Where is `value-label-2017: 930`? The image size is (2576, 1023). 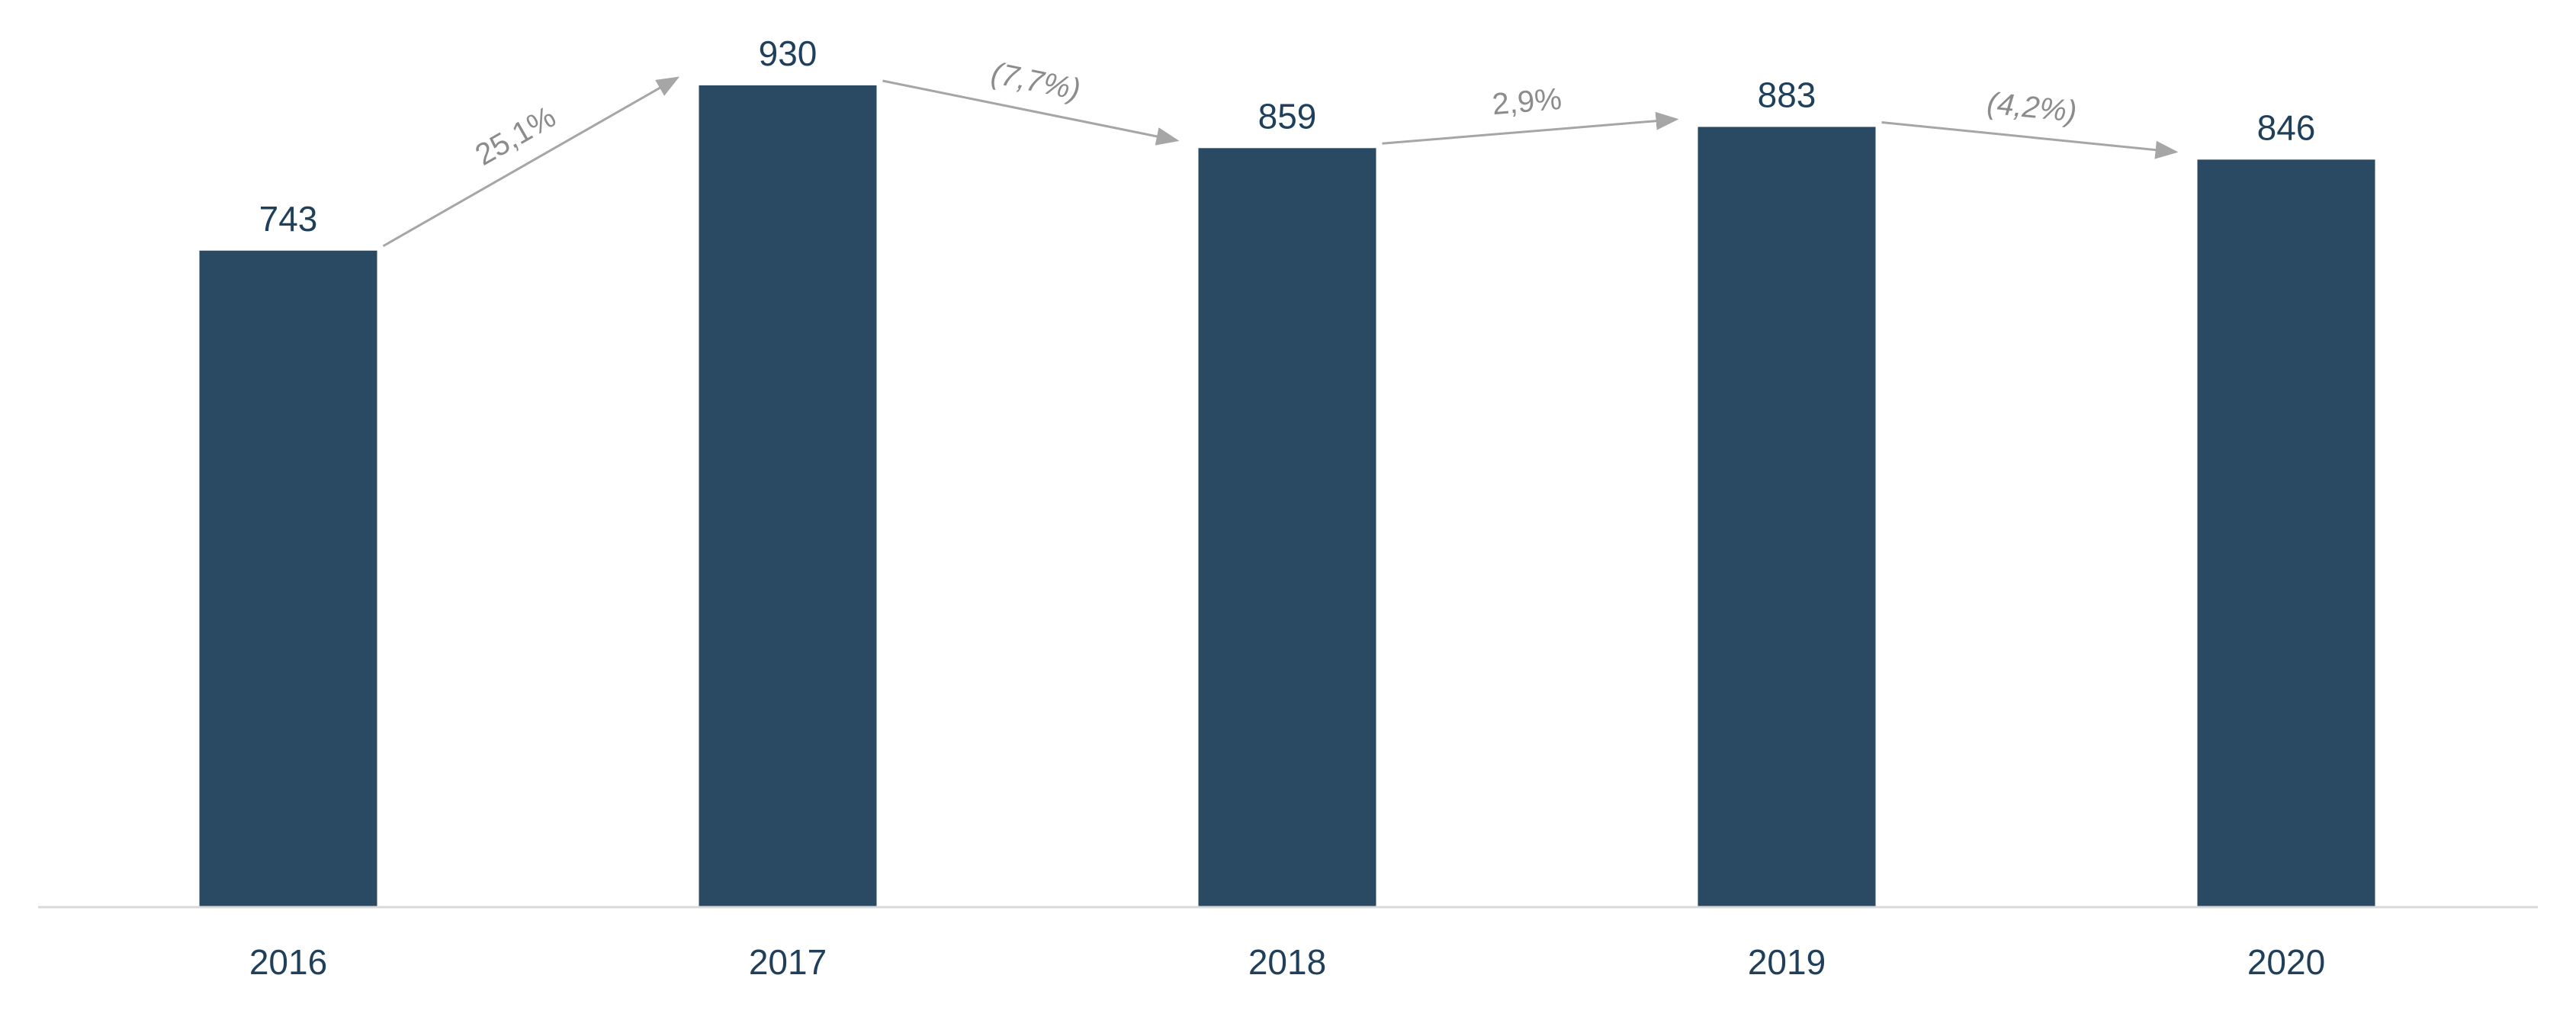
value-label-2017: 930 is located at coordinates (788, 53).